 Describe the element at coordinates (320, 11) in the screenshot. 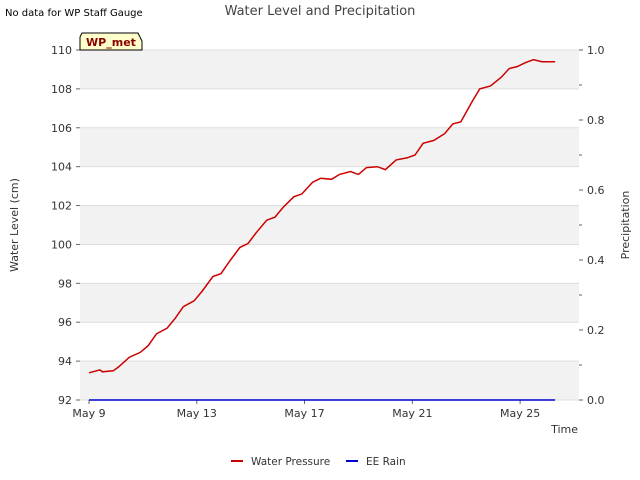

I see `chart-title: Water Level and Precipitation` at that location.